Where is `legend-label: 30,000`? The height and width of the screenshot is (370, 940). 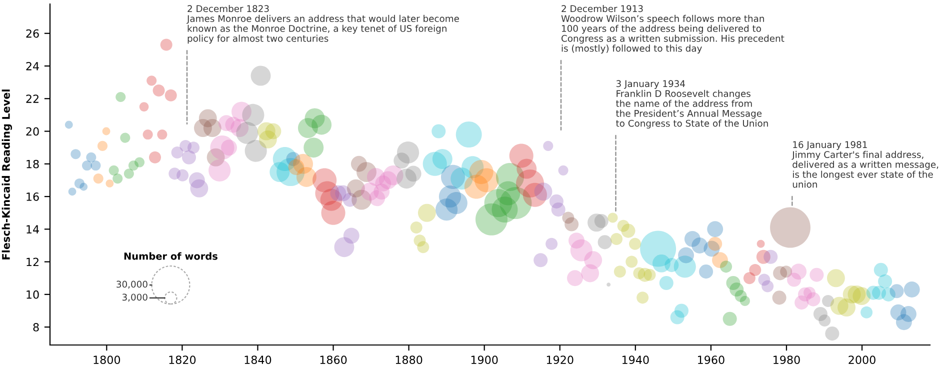
legend-label: 30,000 is located at coordinates (132, 284).